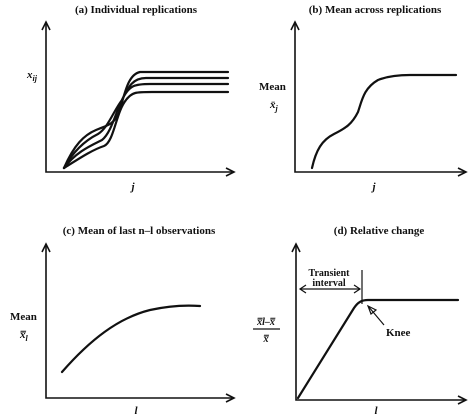  Describe the element at coordinates (136, 411) in the screenshot. I see `panel-c-xlabel: l` at that location.